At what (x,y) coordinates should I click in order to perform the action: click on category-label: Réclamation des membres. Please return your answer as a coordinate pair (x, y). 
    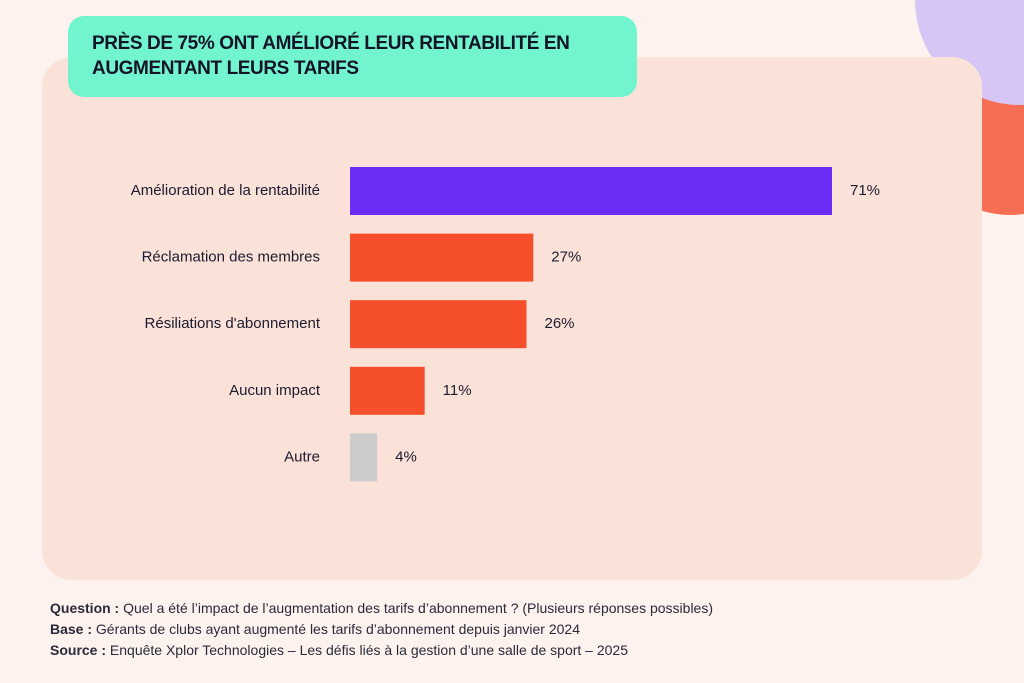
    Looking at the image, I should click on (231, 257).